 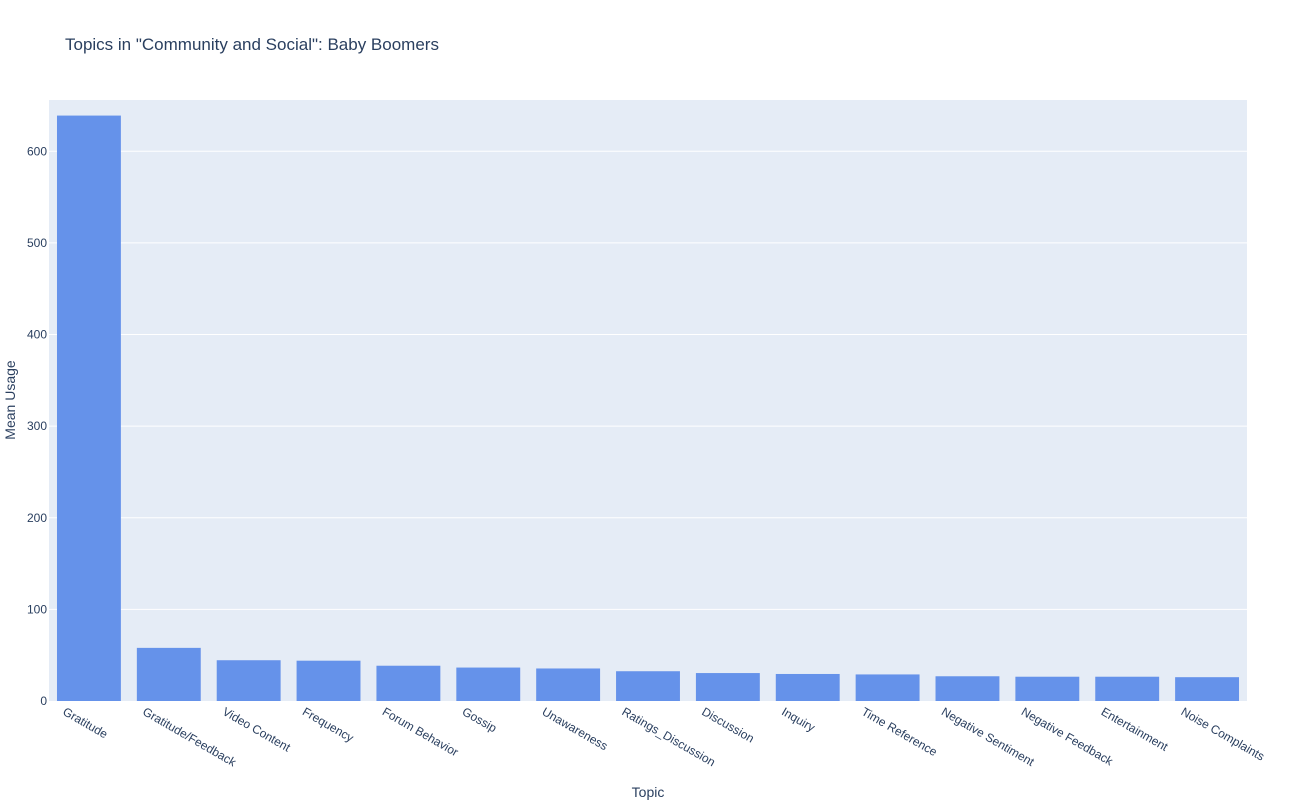 What do you see at coordinates (899, 731) in the screenshot?
I see `x-tick-label: Time Reference` at bounding box center [899, 731].